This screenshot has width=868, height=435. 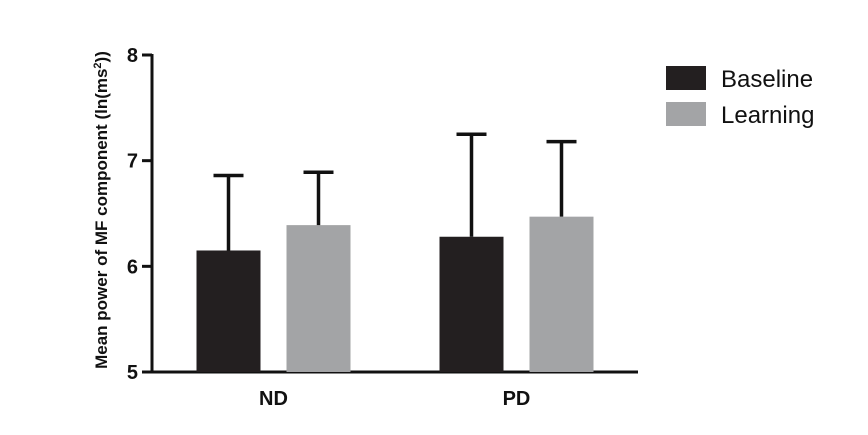 What do you see at coordinates (132, 56) in the screenshot?
I see `y-tick-label: 8` at bounding box center [132, 56].